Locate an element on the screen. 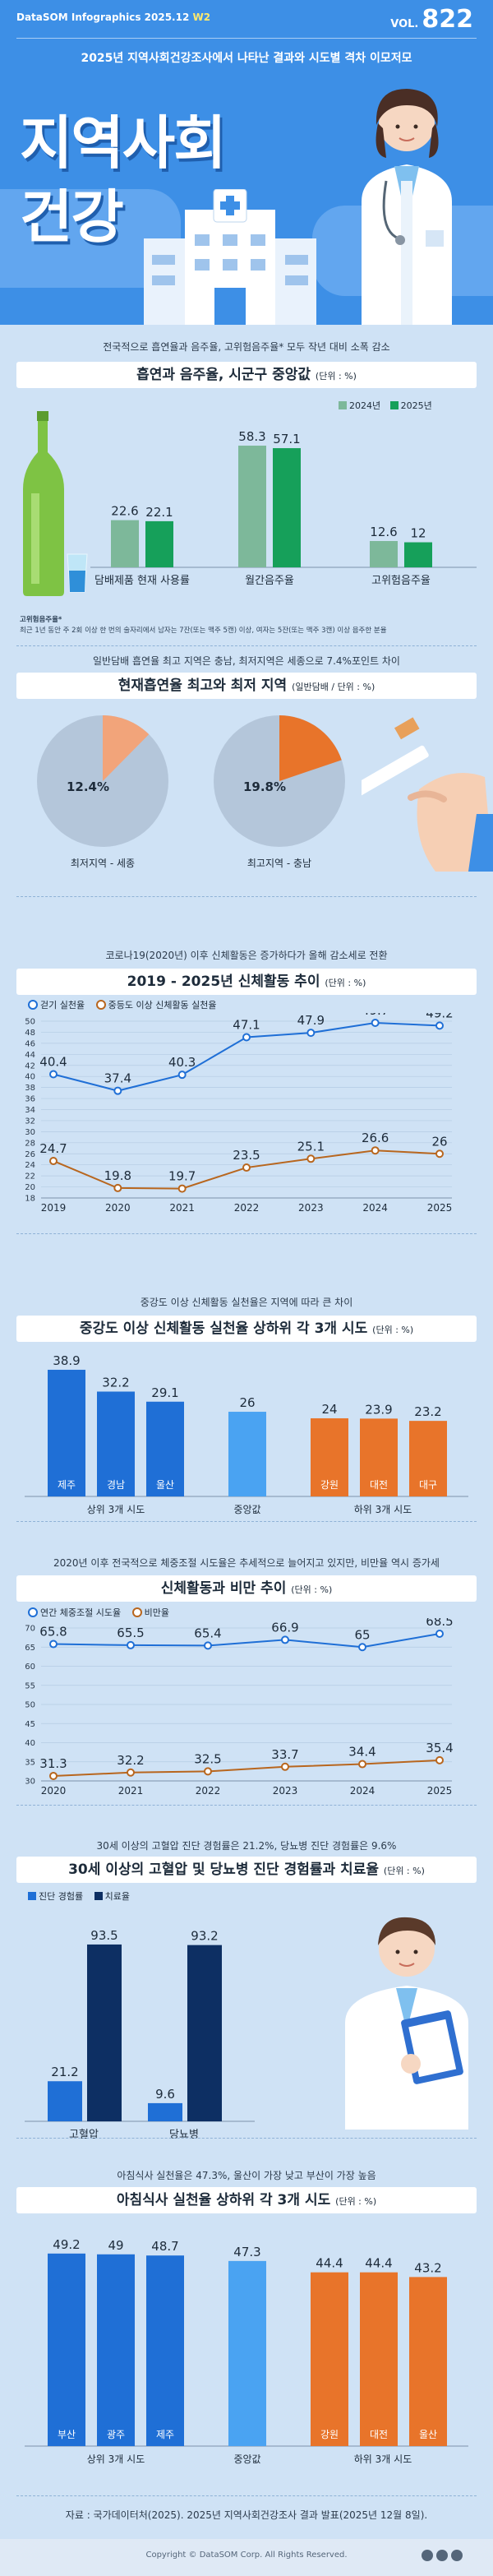  point-value-label: 34.4 is located at coordinates (362, 1752).